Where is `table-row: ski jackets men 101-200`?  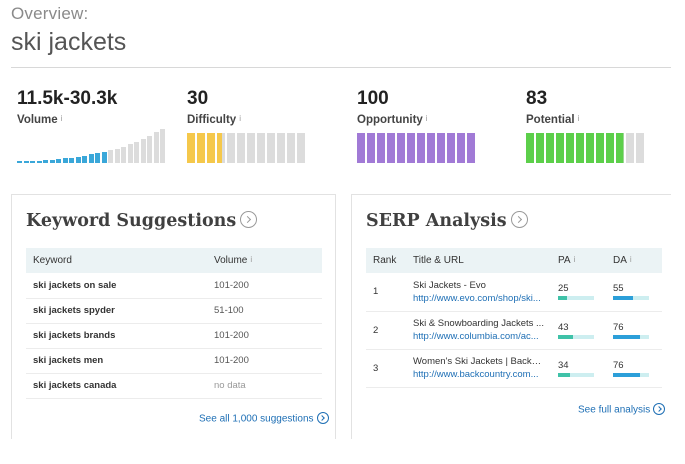
table-row: ski jackets men 101-200 is located at coordinates (174, 361).